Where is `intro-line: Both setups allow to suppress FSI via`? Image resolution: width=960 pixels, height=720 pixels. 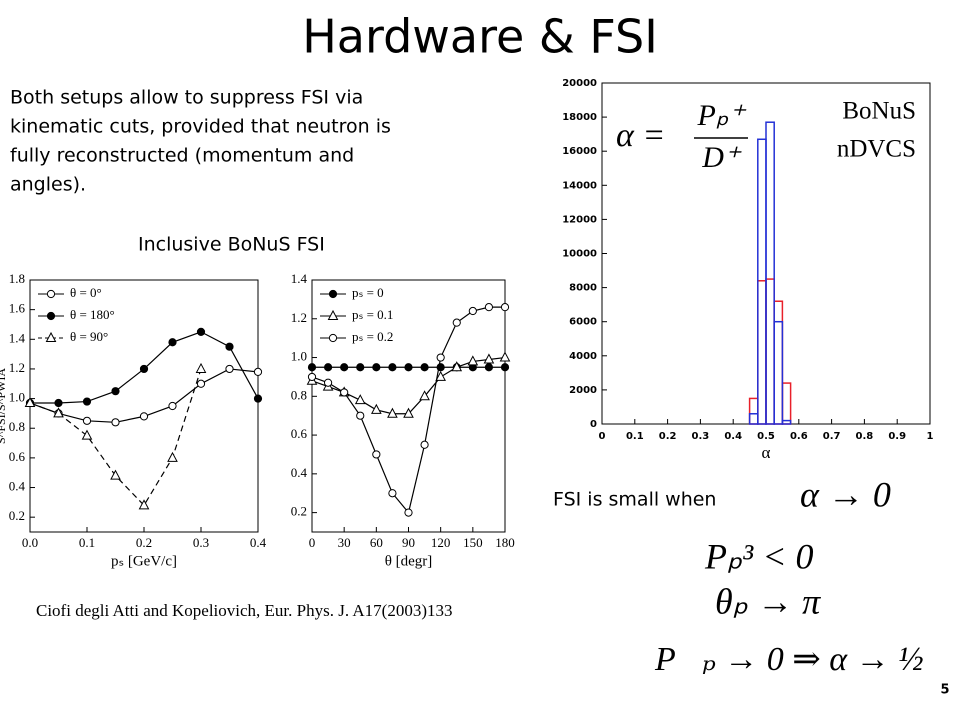
intro-line: Both setups allow to suppress FSI via is located at coordinates (186, 98).